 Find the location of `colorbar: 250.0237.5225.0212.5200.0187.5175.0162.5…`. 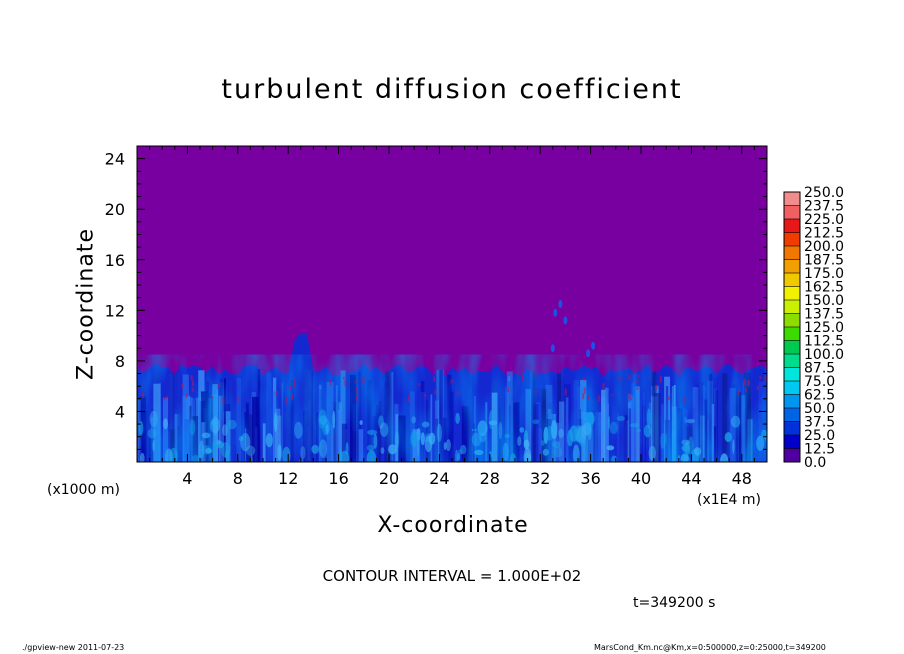

colorbar: 250.0237.5225.0212.5200.0187.5175.0162.5… is located at coordinates (813, 328).